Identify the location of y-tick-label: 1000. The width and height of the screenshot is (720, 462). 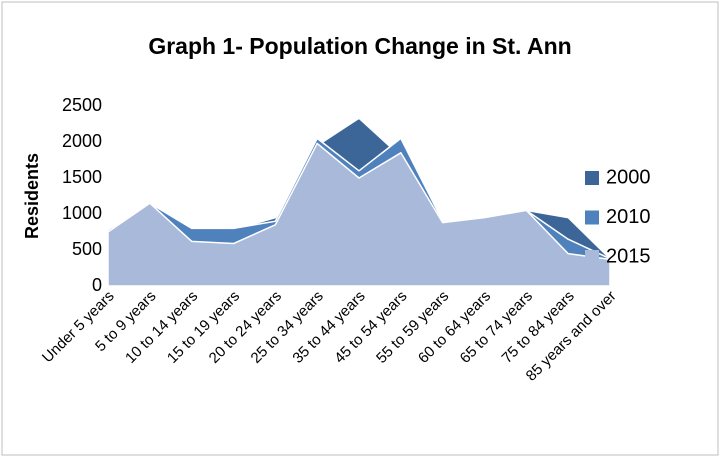
(82, 213).